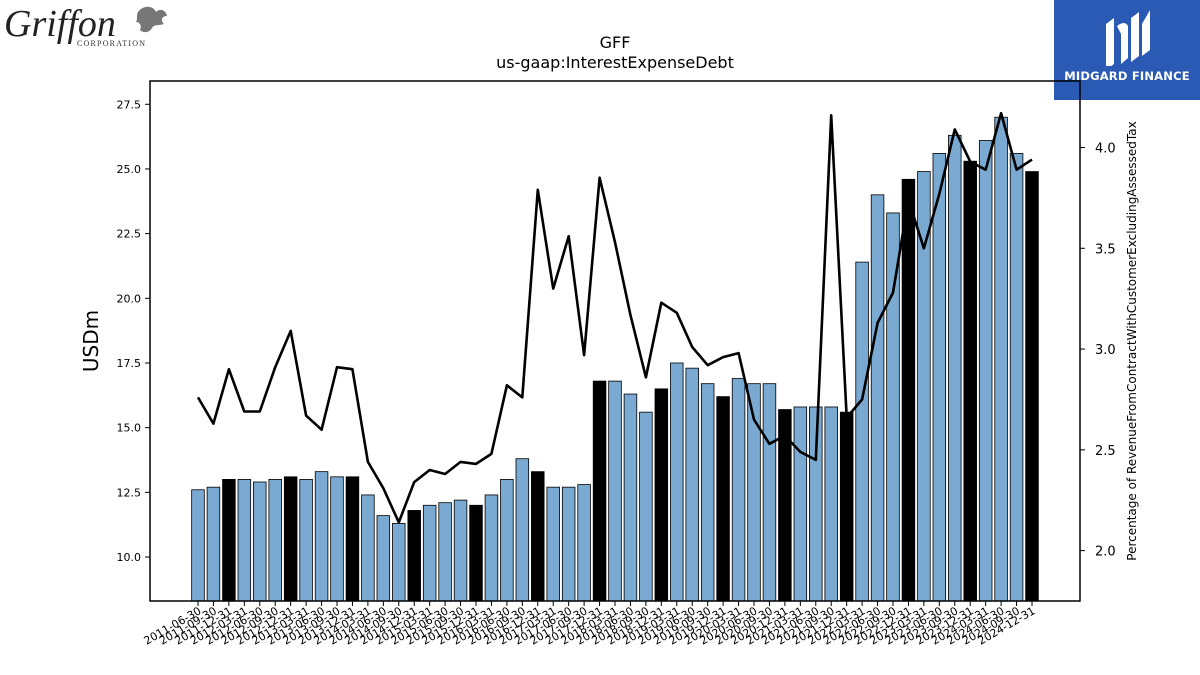  What do you see at coordinates (615, 62) in the screenshot?
I see `chart-subtitle: us-gaap:InterestExpenseDebt` at bounding box center [615, 62].